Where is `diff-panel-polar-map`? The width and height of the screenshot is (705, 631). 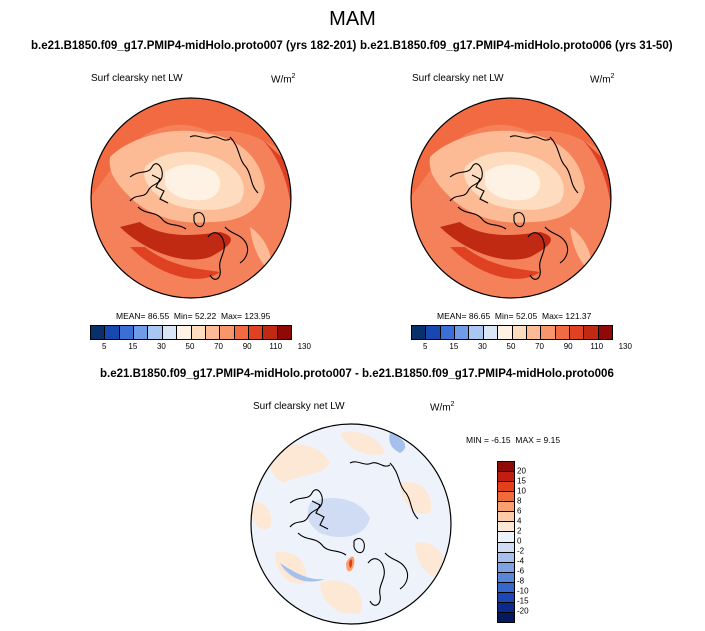 diff-panel-polar-map is located at coordinates (351, 524).